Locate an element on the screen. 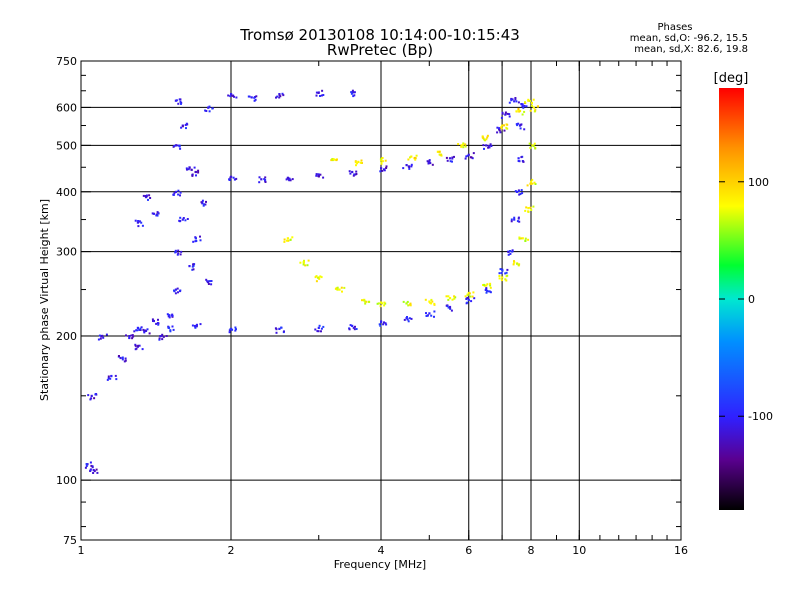 The height and width of the screenshot is (600, 800). phase-stats-o: mean, sd,O: -96.2, 15.5 is located at coordinates (688, 38).